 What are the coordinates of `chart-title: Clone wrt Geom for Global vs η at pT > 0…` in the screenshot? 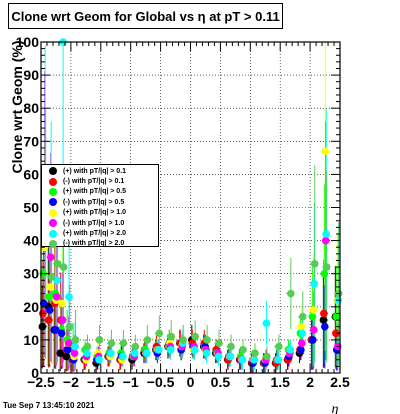 It's located at (145, 16).